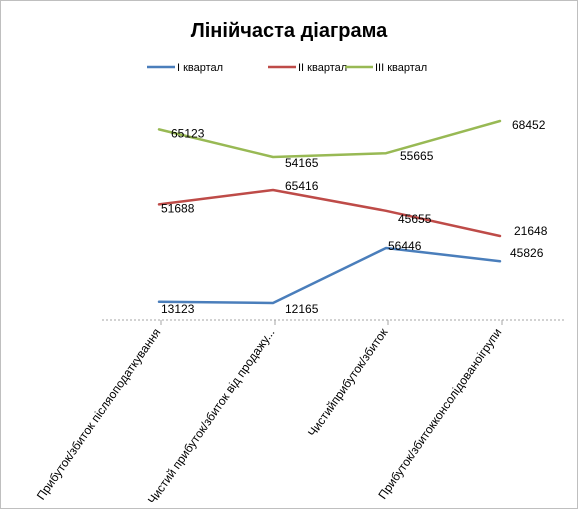 This screenshot has height=509, width=578. What do you see at coordinates (287, 68) in the screenshot?
I see `legend: I квартал II квартал III квартал` at bounding box center [287, 68].